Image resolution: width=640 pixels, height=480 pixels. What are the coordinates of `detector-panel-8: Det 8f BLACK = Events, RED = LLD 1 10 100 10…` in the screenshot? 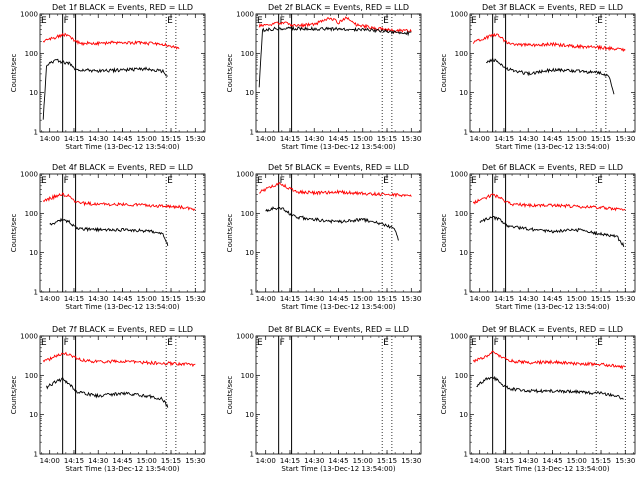 It's located at (324, 399).